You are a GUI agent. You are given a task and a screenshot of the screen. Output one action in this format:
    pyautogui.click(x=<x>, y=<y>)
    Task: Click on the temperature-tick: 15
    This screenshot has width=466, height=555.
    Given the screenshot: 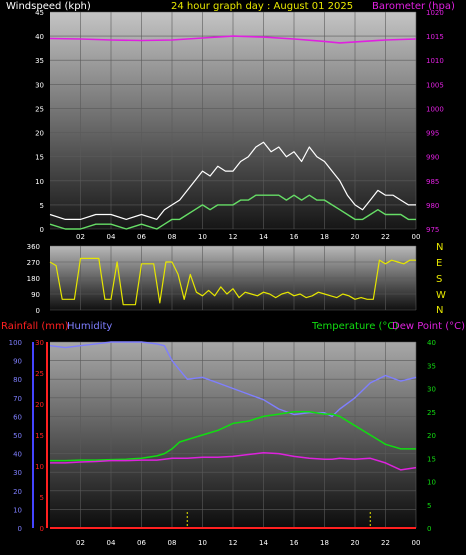 What is the action you would take?
    pyautogui.click(x=431, y=459)
    